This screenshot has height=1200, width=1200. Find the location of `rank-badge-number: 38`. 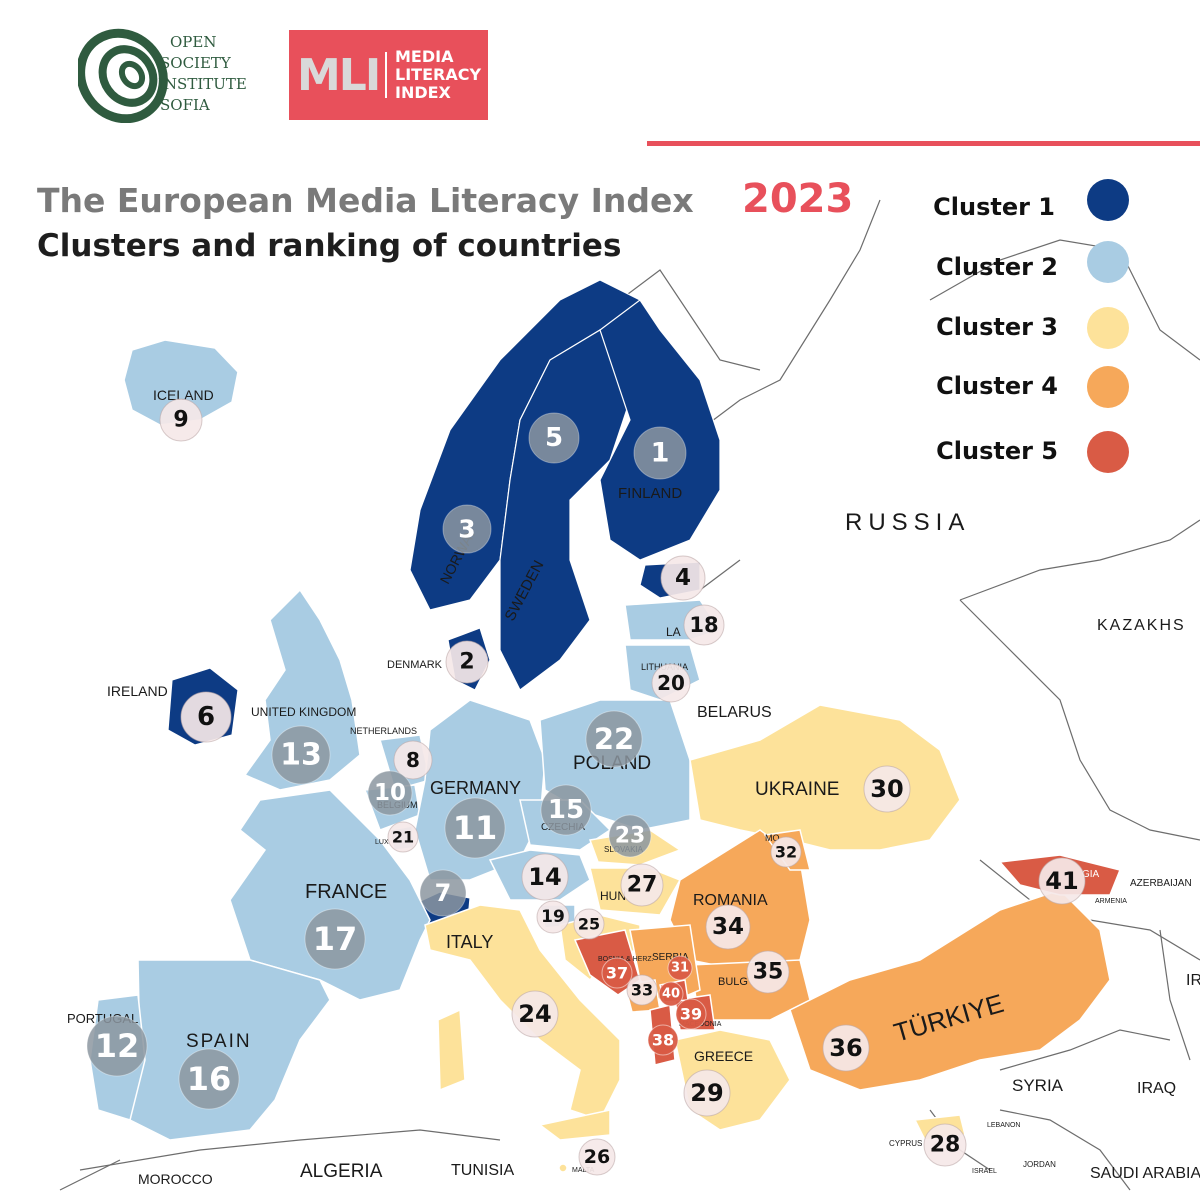

rank-badge-number: 38 is located at coordinates (663, 1040).